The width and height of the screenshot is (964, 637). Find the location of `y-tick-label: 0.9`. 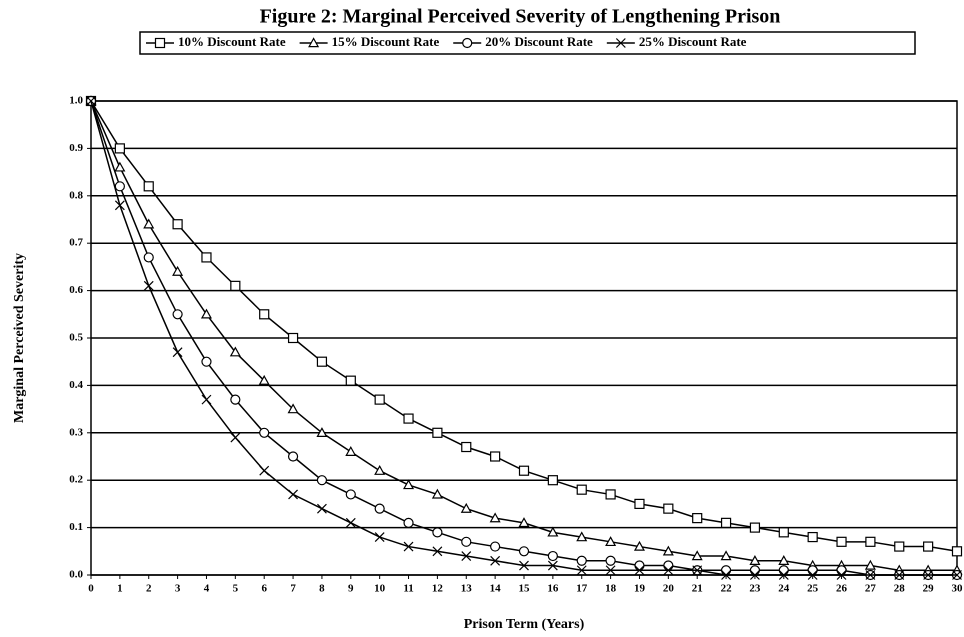

y-tick-label: 0.9 is located at coordinates (76, 148).